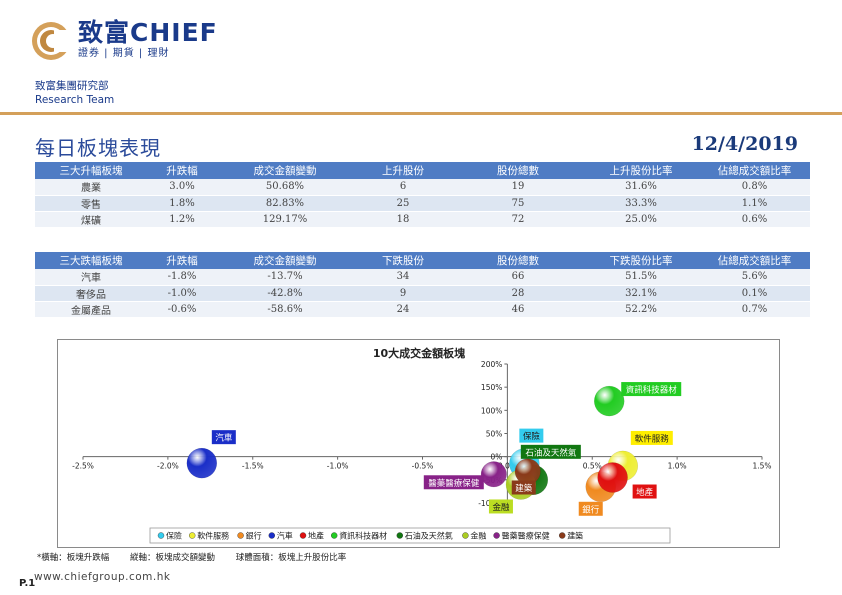 The height and width of the screenshot is (595, 842). Describe the element at coordinates (403, 219) in the screenshot. I see `table-cell: 18` at that location.